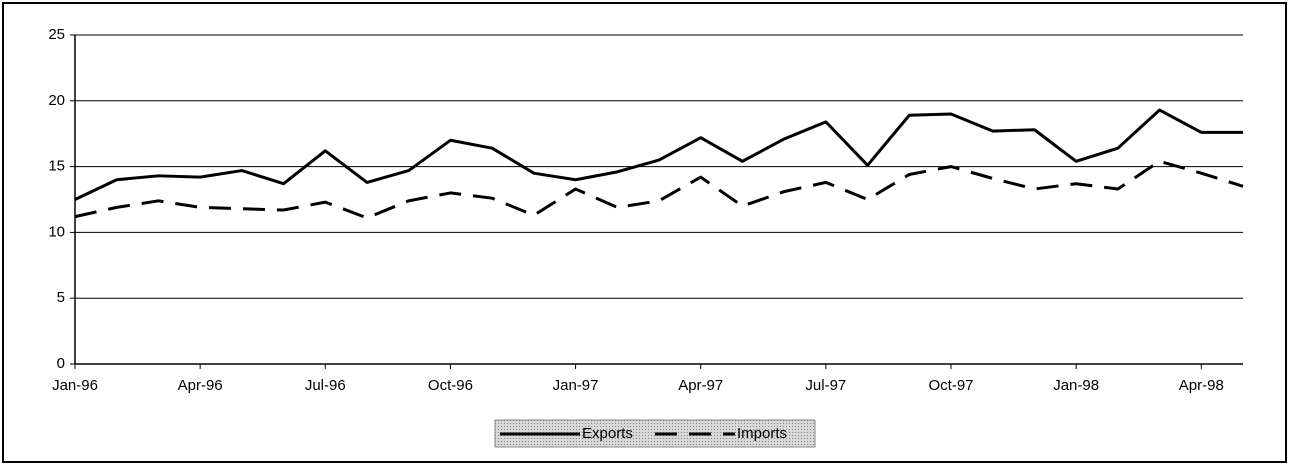 This screenshot has height=466, width=1290. I want to click on x-tick-label: Oct-96, so click(450, 385).